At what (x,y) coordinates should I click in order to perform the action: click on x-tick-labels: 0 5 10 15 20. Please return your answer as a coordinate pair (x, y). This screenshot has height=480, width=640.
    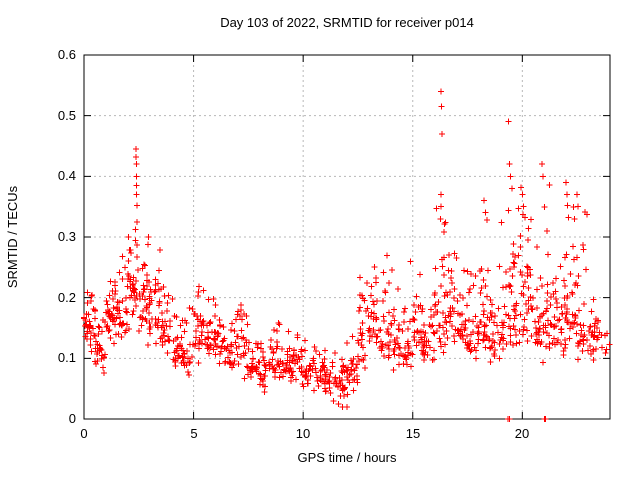
    Looking at the image, I should click on (304, 433).